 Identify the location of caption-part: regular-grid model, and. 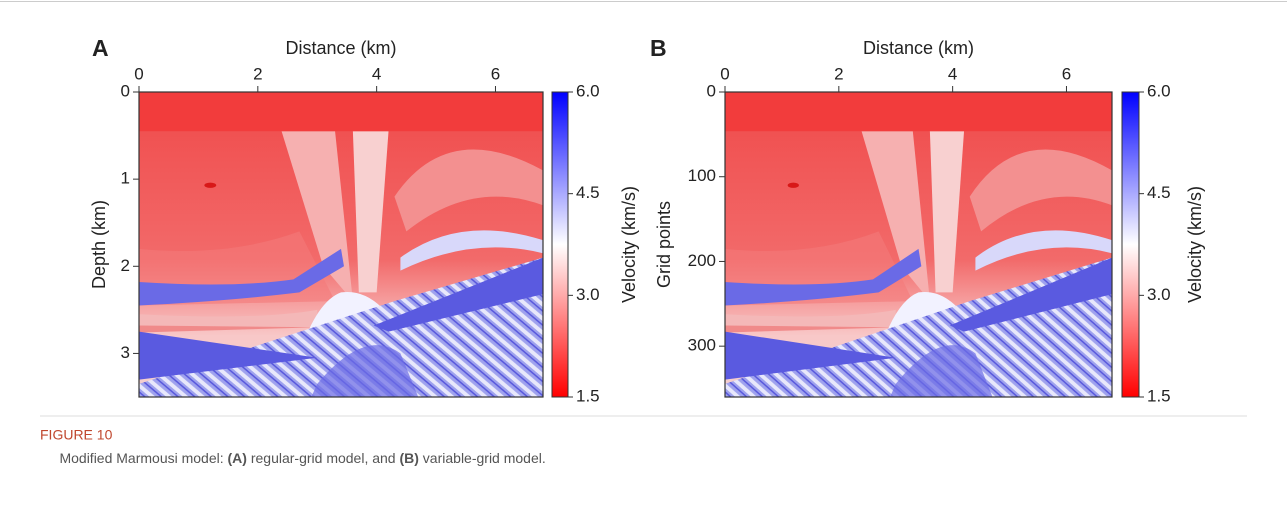
(323, 458).